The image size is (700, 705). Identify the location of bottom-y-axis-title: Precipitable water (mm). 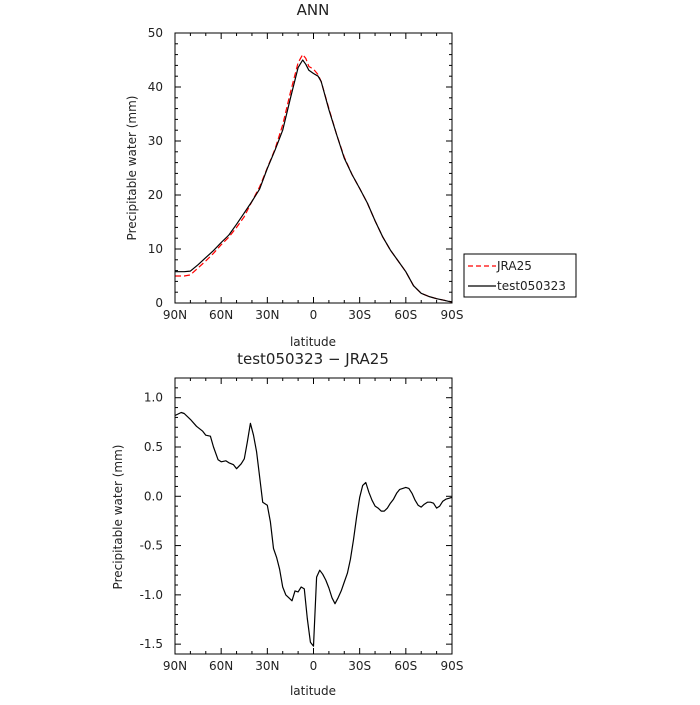
(118, 517).